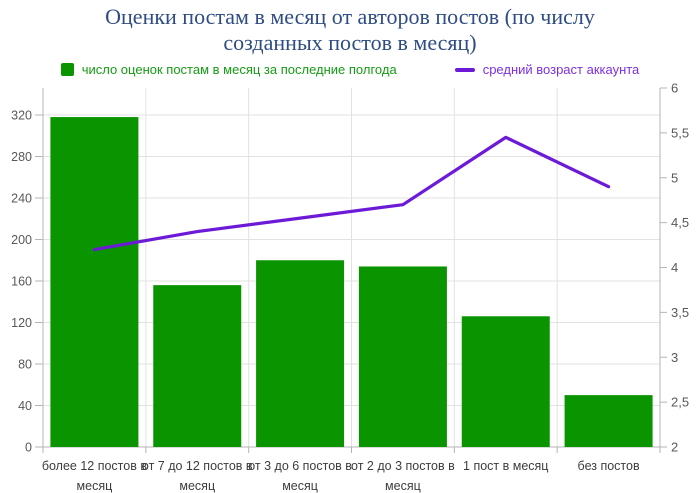 This screenshot has width=700, height=493. Describe the element at coordinates (609, 466) in the screenshot. I see `x-axis-label: без постов` at that location.